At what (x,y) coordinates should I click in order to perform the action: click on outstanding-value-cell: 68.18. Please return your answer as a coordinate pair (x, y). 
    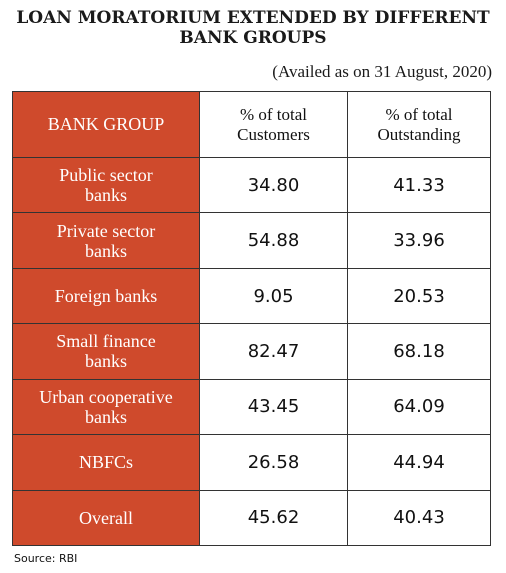
    Looking at the image, I should click on (419, 351).